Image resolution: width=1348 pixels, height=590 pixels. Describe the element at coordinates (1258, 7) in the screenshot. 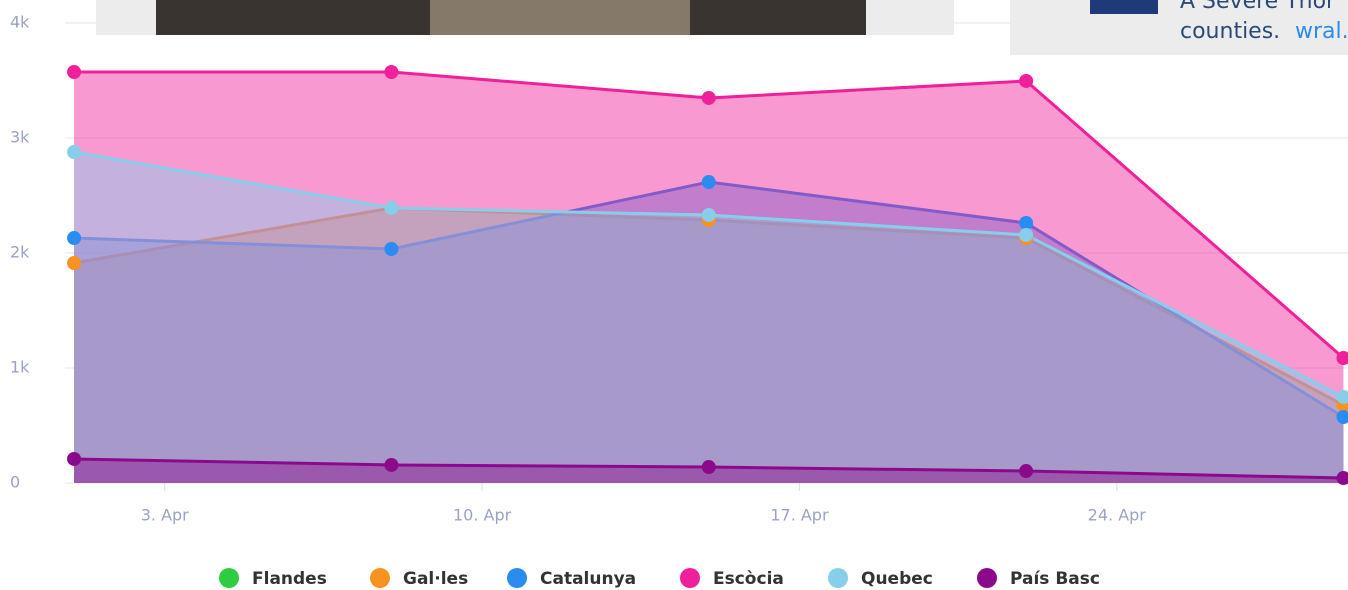

I see `ad-text: A Severe Thor` at that location.